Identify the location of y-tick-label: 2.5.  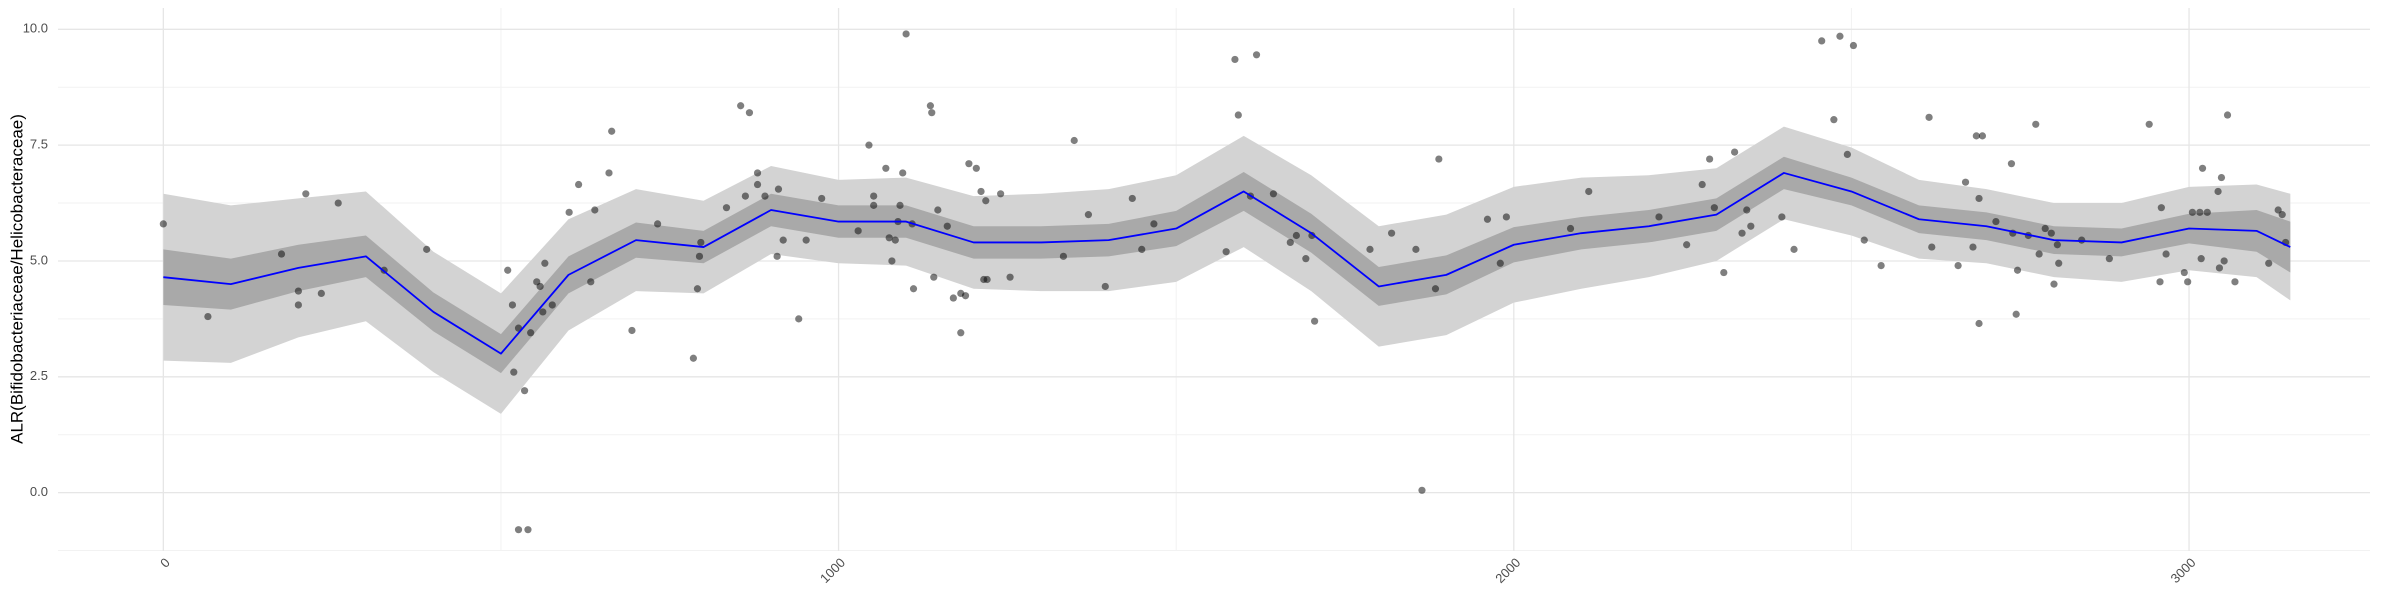
(39, 375).